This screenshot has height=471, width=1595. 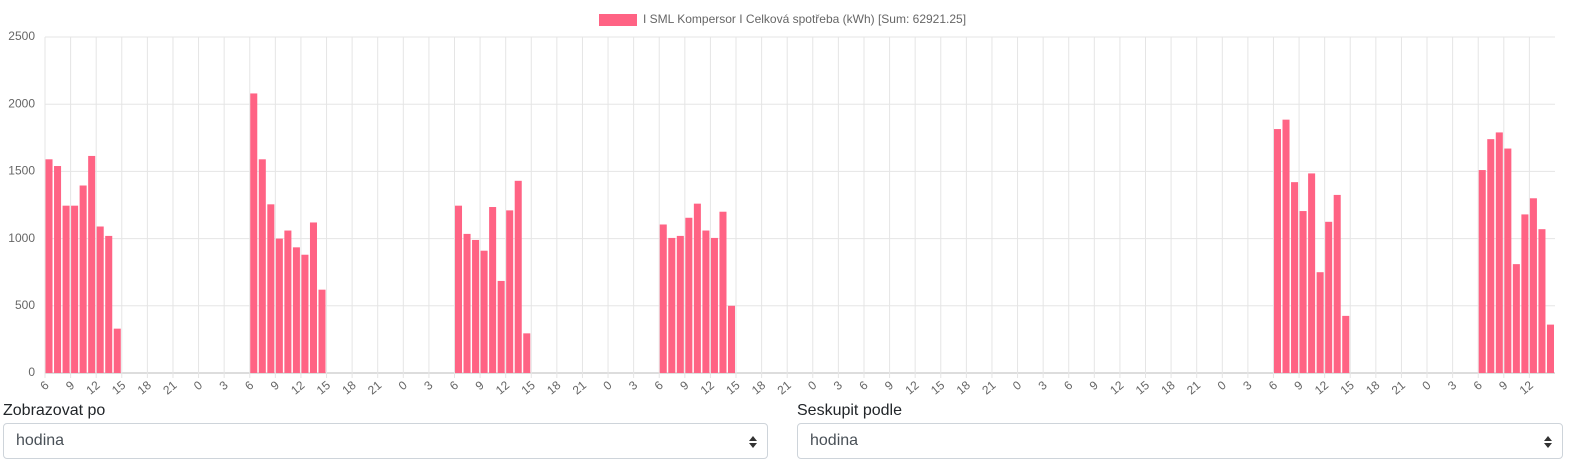 What do you see at coordinates (21, 103) in the screenshot?
I see `y-tick-label: 2000` at bounding box center [21, 103].